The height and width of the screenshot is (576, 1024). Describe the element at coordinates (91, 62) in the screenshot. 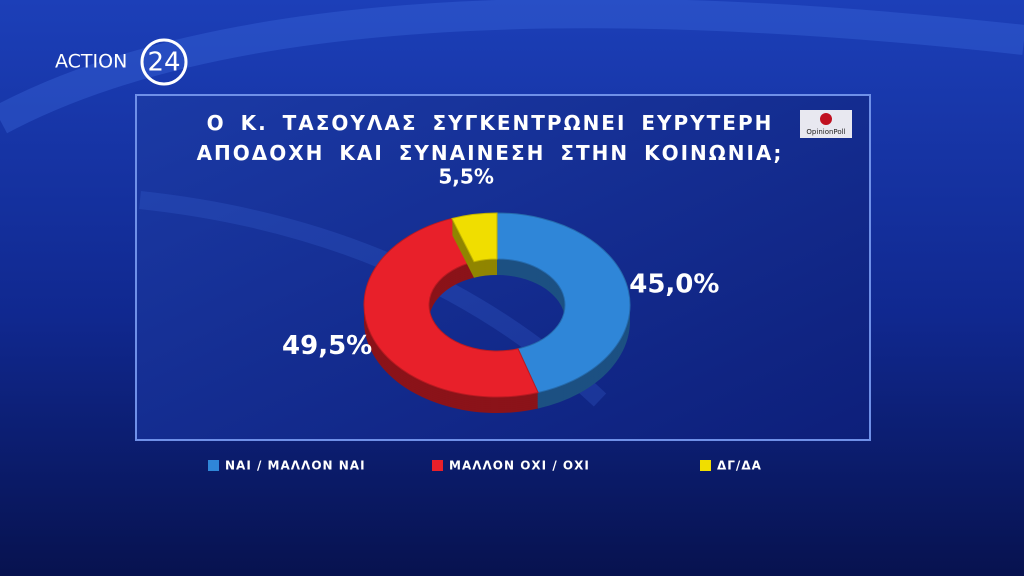

I see `channel-logo: ACTION` at that location.